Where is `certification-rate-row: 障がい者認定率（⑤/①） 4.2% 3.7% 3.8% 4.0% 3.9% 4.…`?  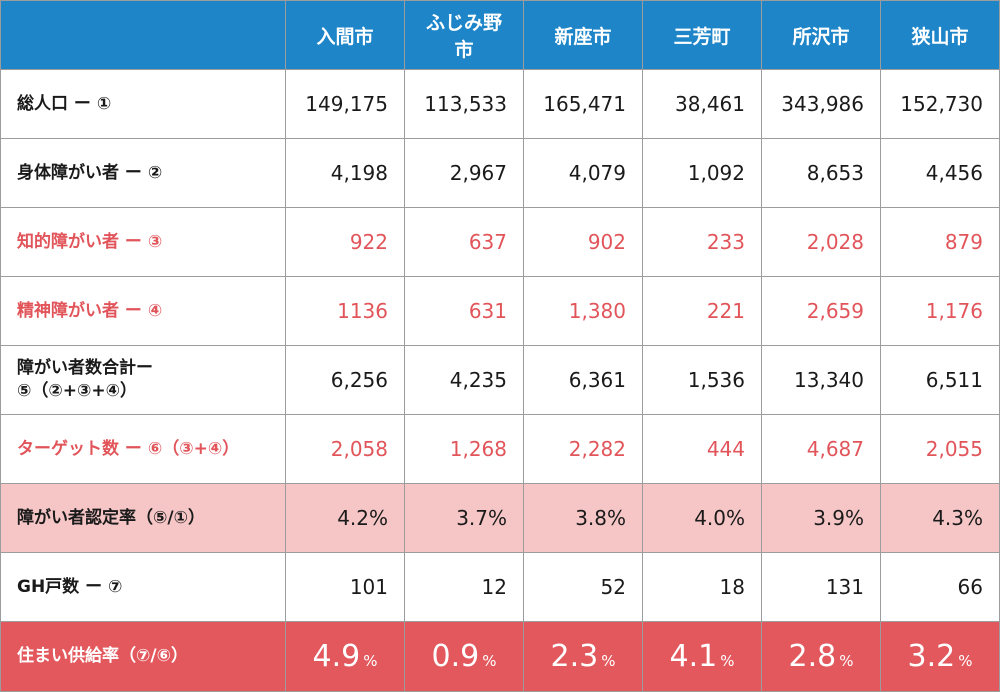 certification-rate-row: 障がい者認定率（⑤/①） 4.2% 3.7% 3.8% 4.0% 3.9% 4.… is located at coordinates (500, 518).